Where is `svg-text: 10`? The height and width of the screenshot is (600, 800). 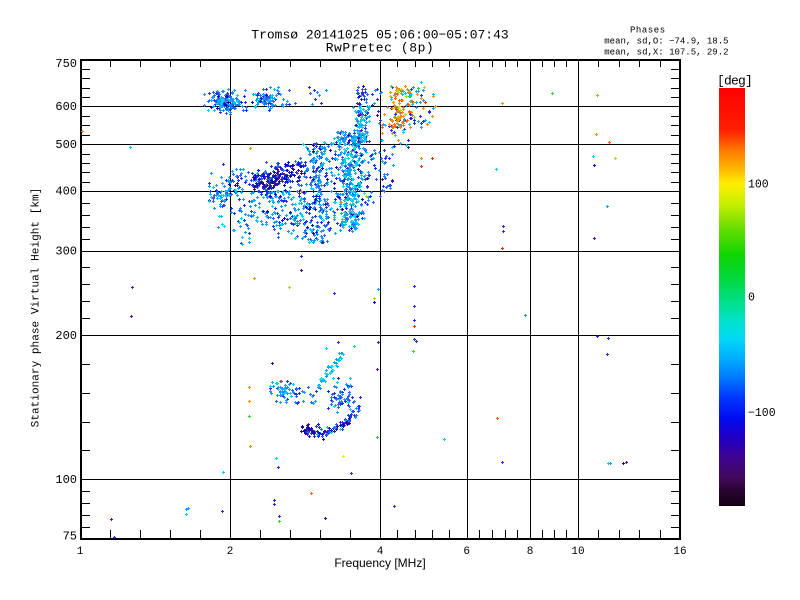 svg-text: 10 is located at coordinates (577, 552).